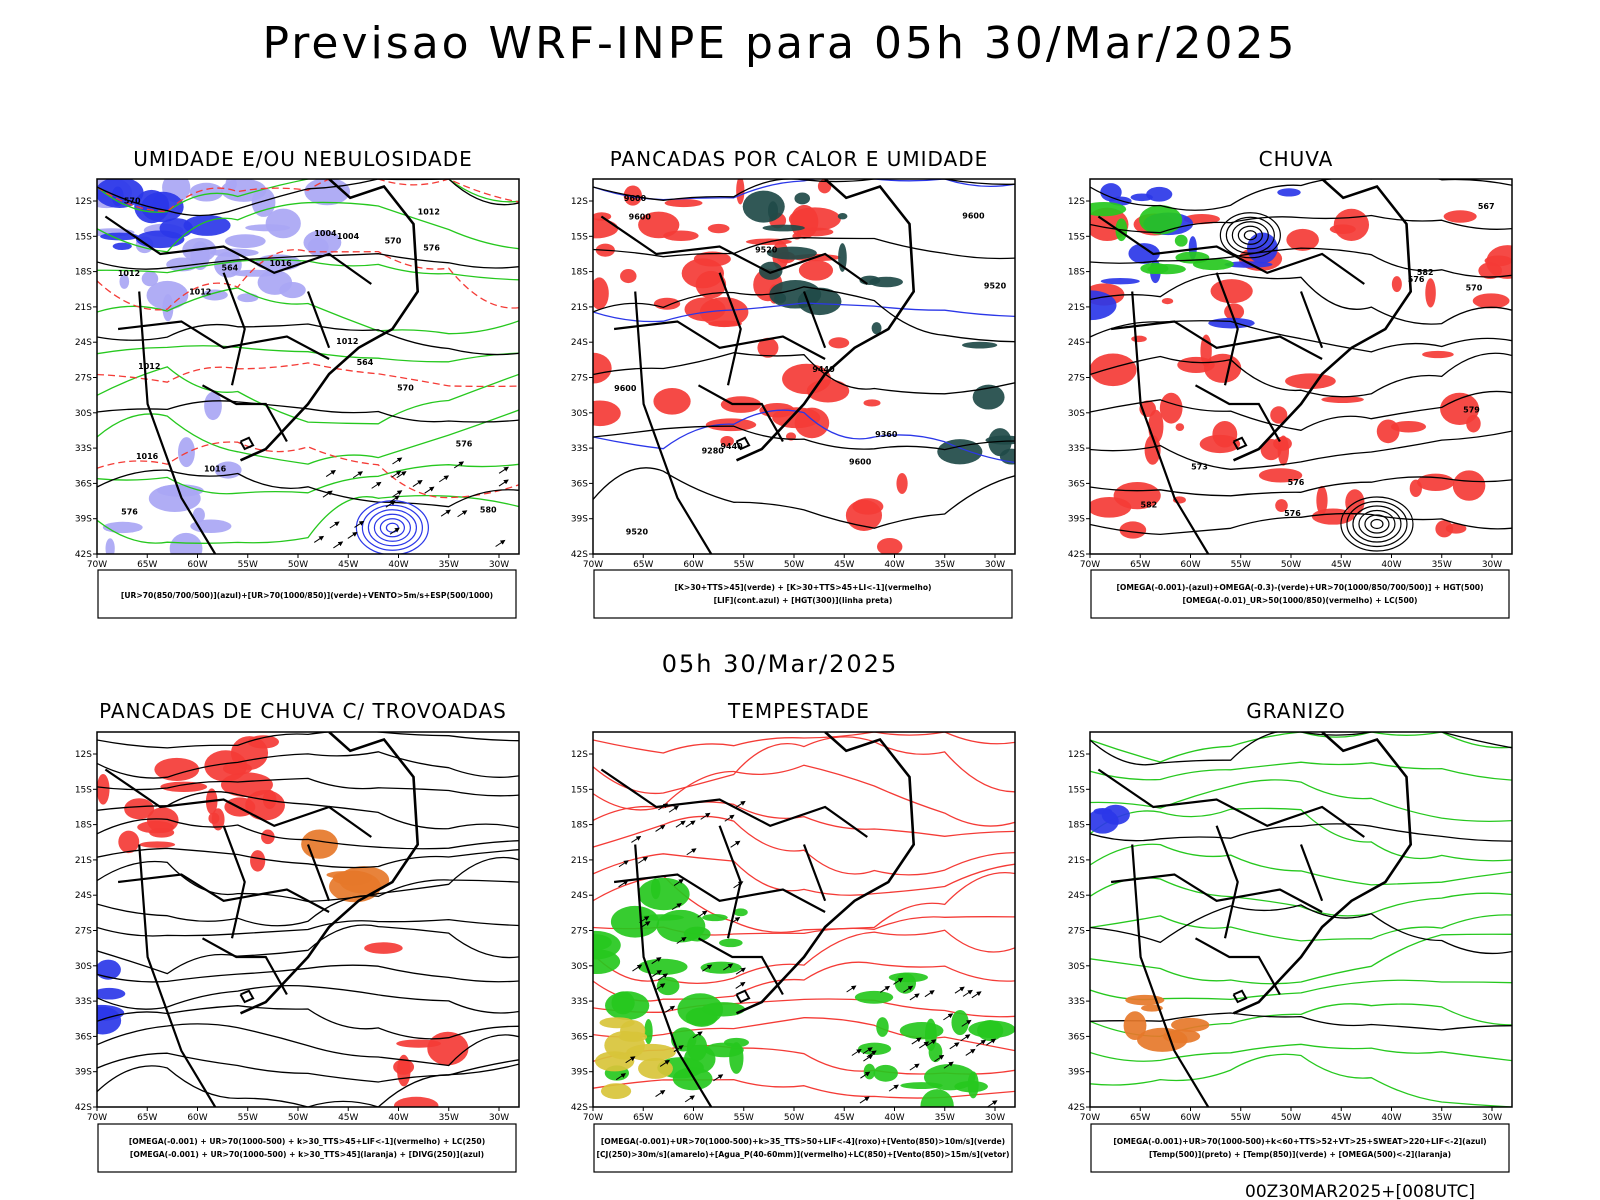  Describe the element at coordinates (804, 765) in the screenshot. I see `streamline-850-contour` at that location.